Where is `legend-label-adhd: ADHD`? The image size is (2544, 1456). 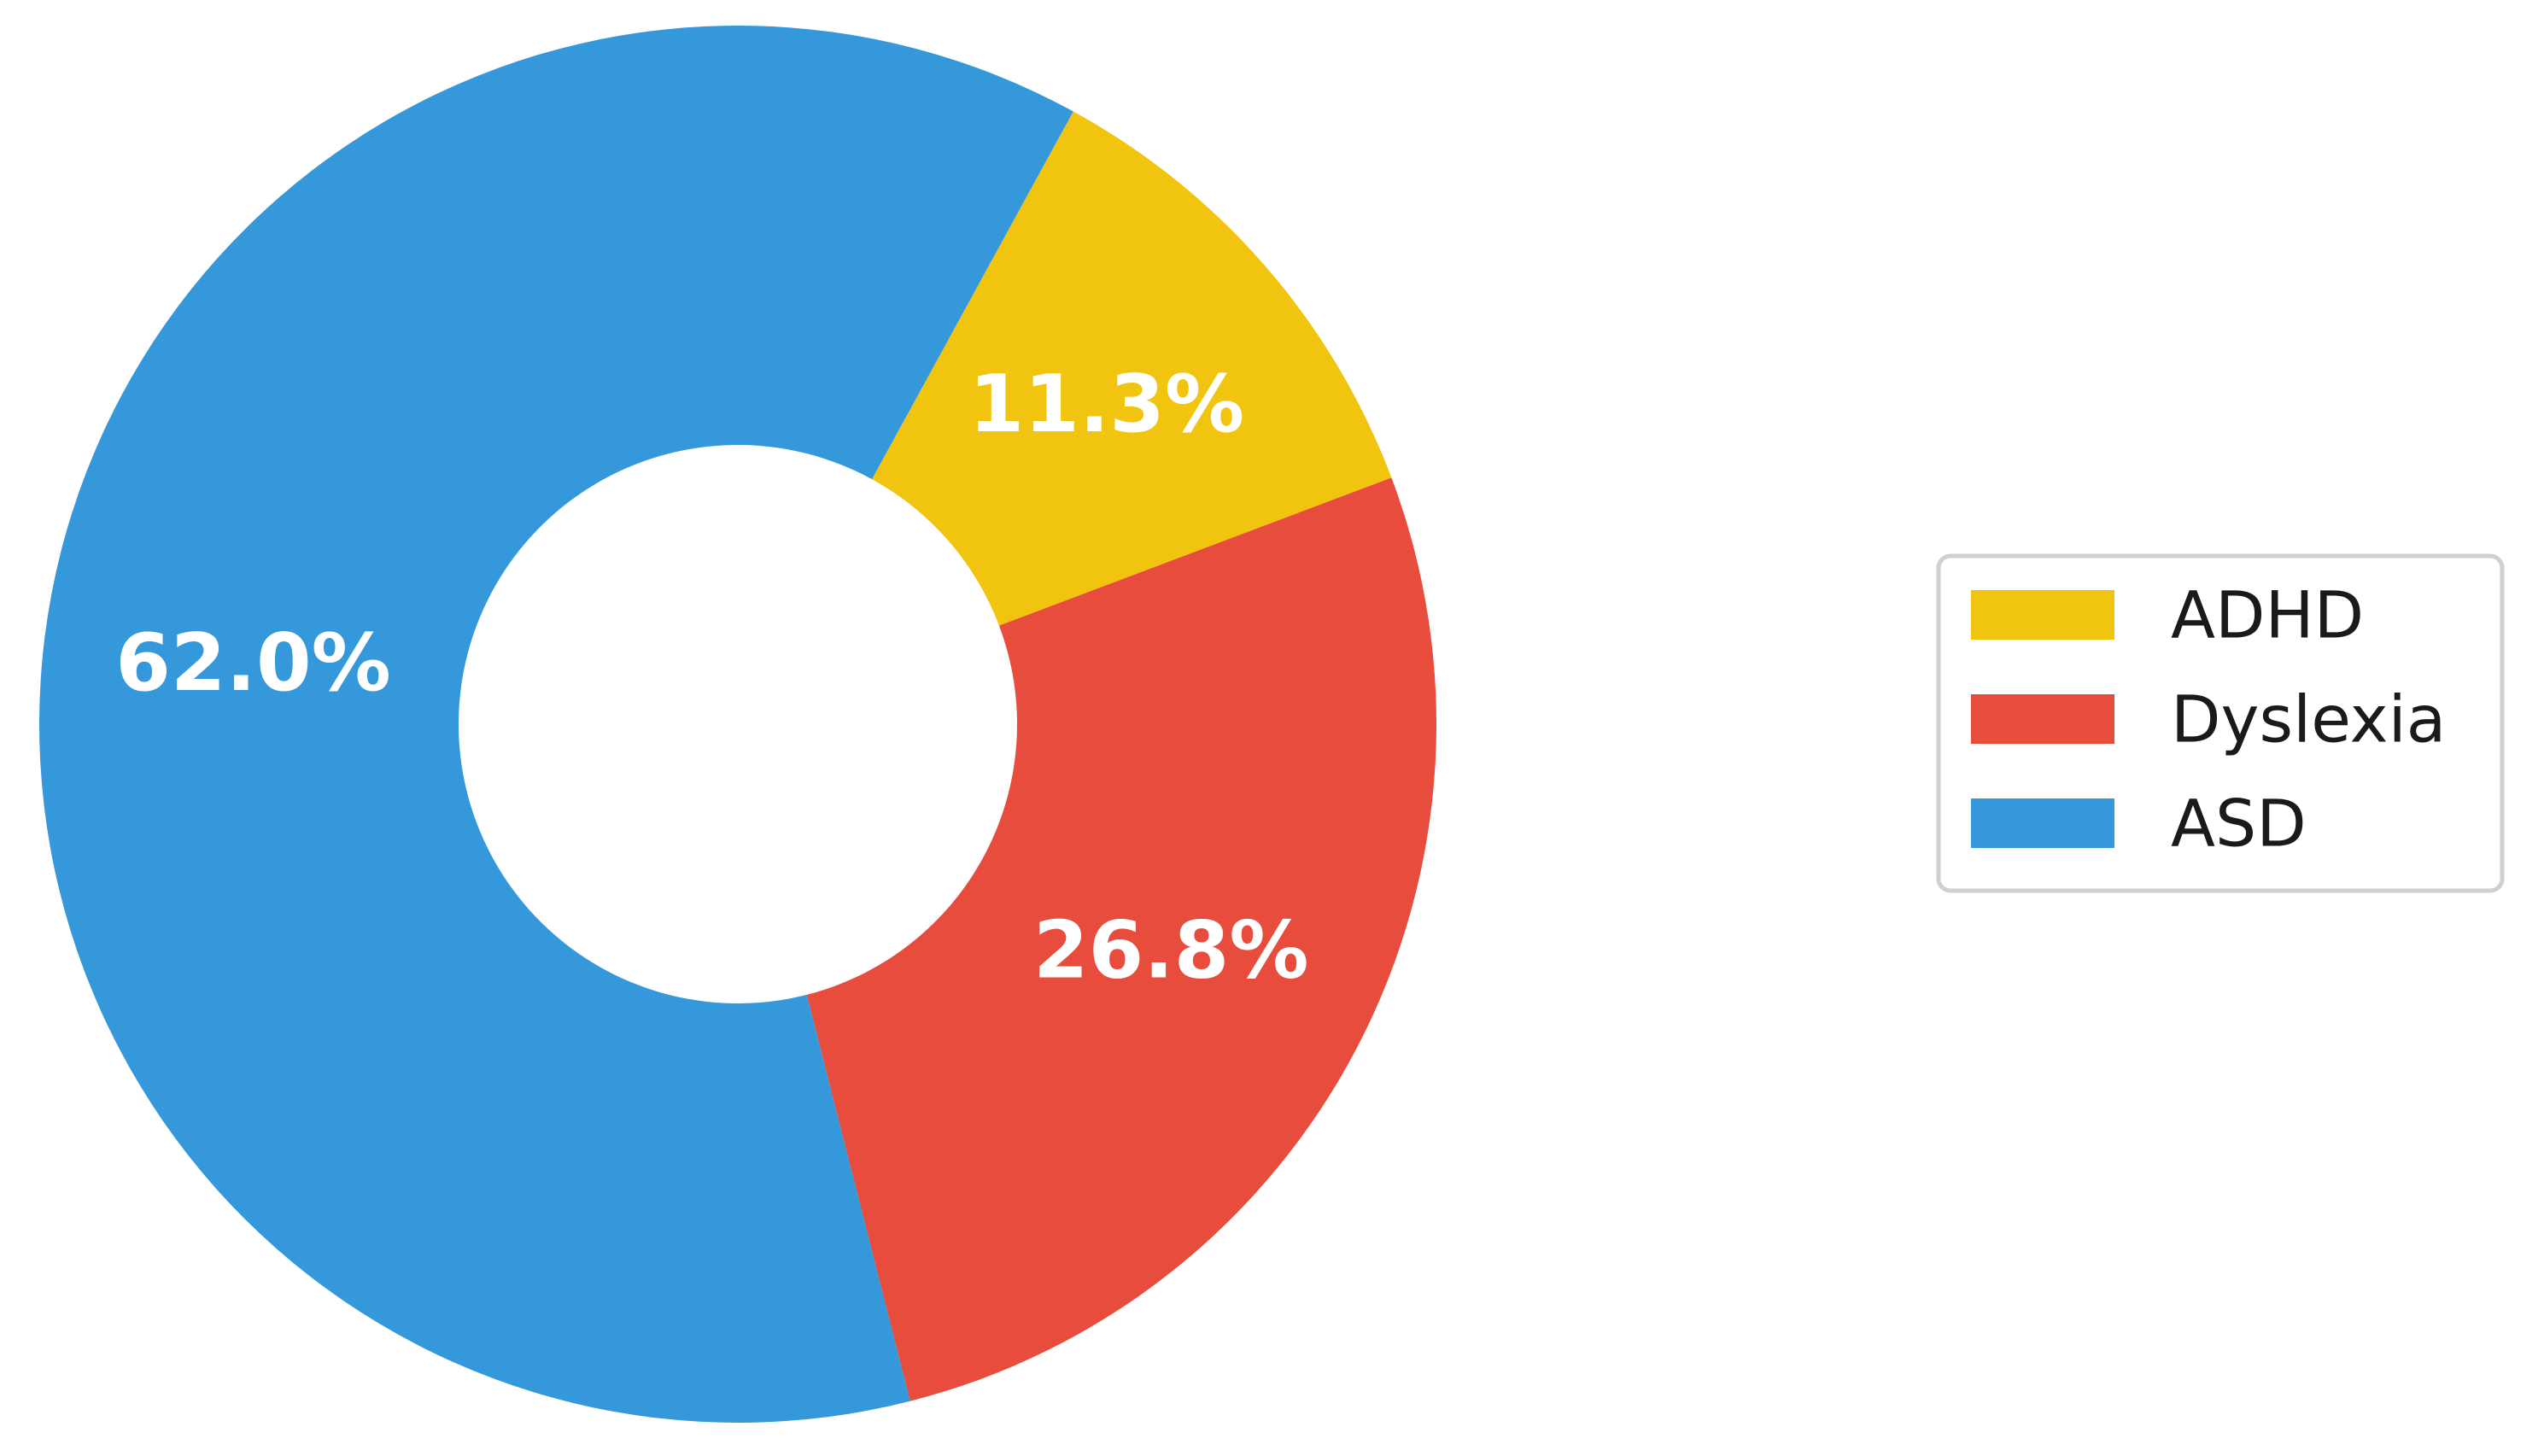 legend-label-adhd: ADHD is located at coordinates (2267, 615).